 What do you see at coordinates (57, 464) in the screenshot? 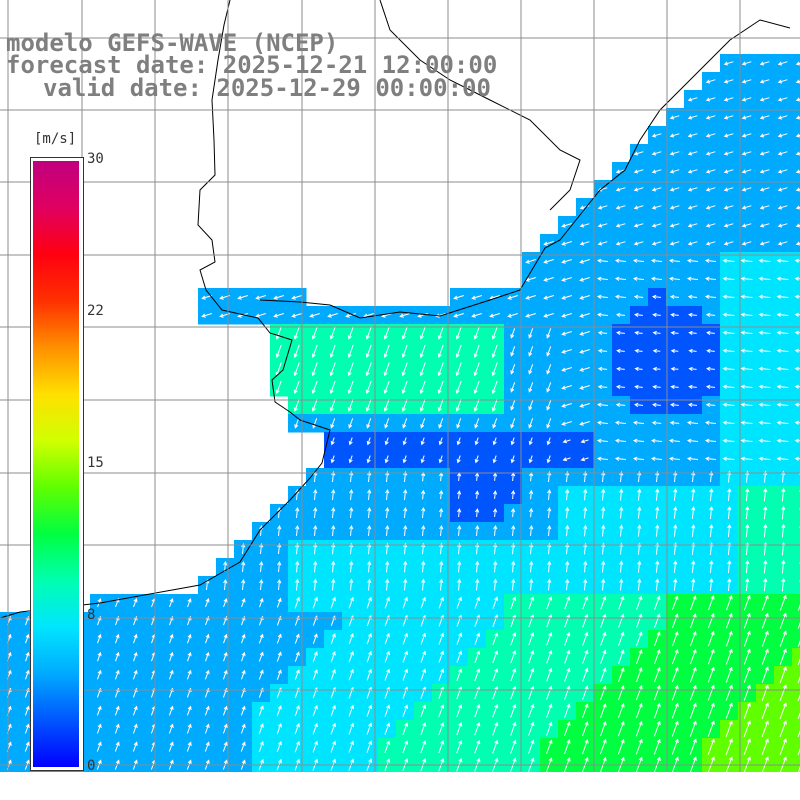
I see `colorbar` at bounding box center [57, 464].